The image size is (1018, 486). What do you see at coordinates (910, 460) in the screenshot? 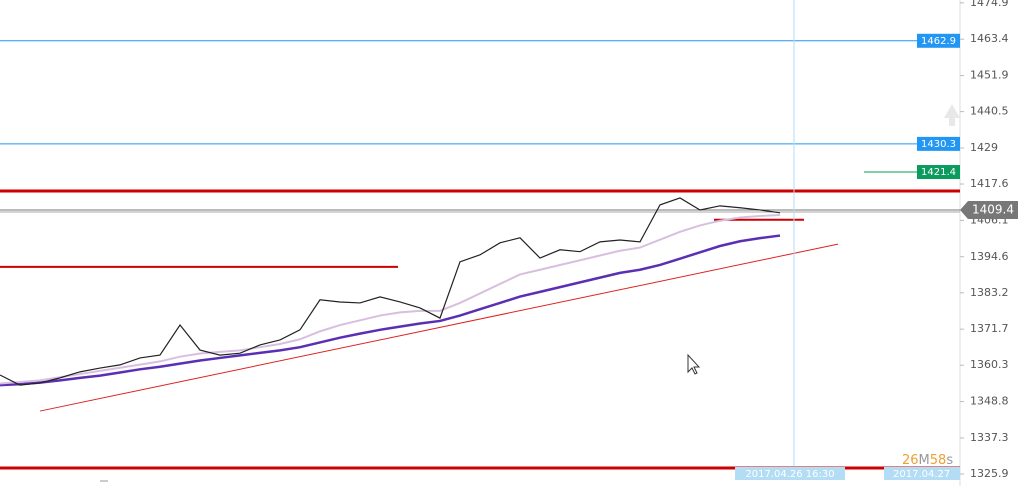
I see `countdown-part: 26` at bounding box center [910, 460].